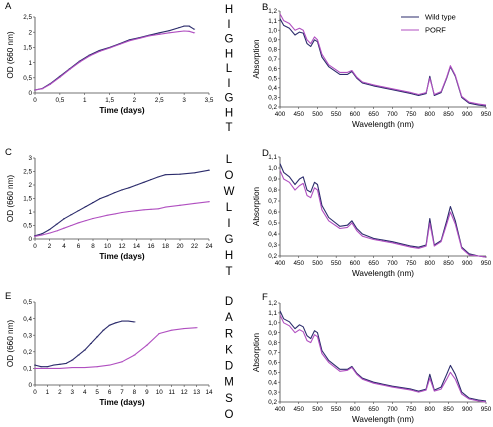 Image resolution: width=493 pixels, height=427 pixels. Describe the element at coordinates (8, 152) in the screenshot. I see `panel-letter-c: C` at that location.